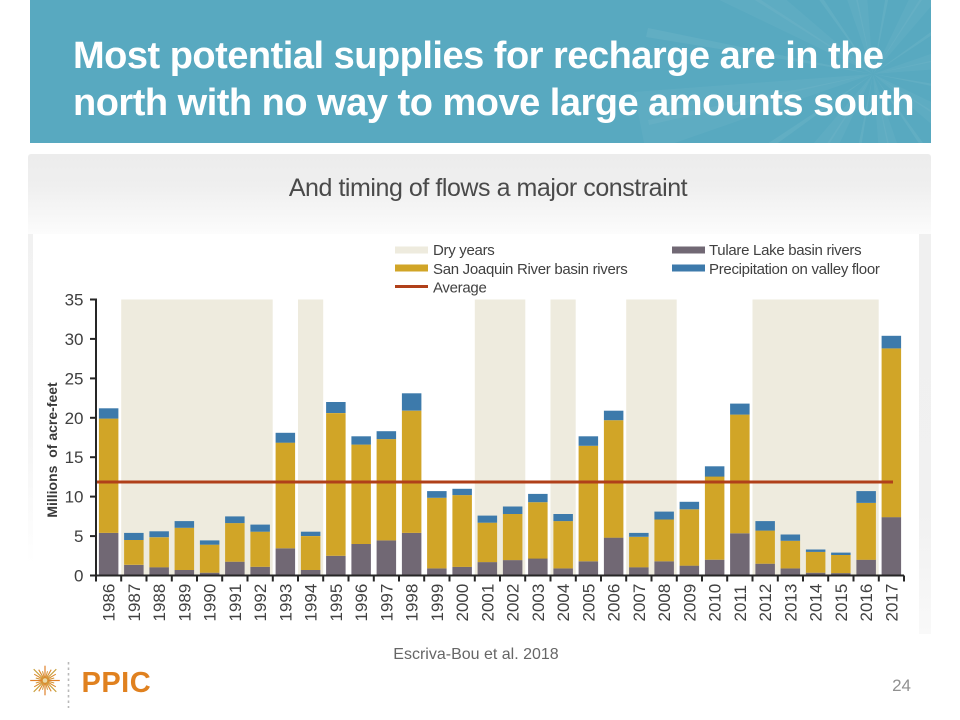  I want to click on svg-text: 2015, so click(841, 603).